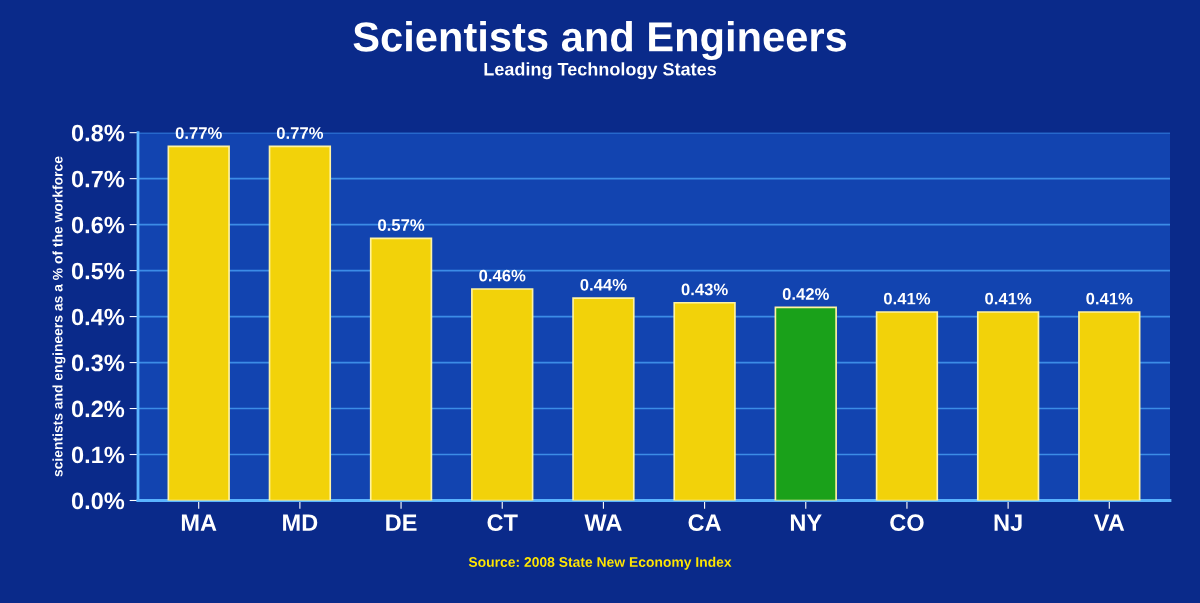 This screenshot has height=603, width=1200. I want to click on x-tick-label: MD, so click(300, 522).